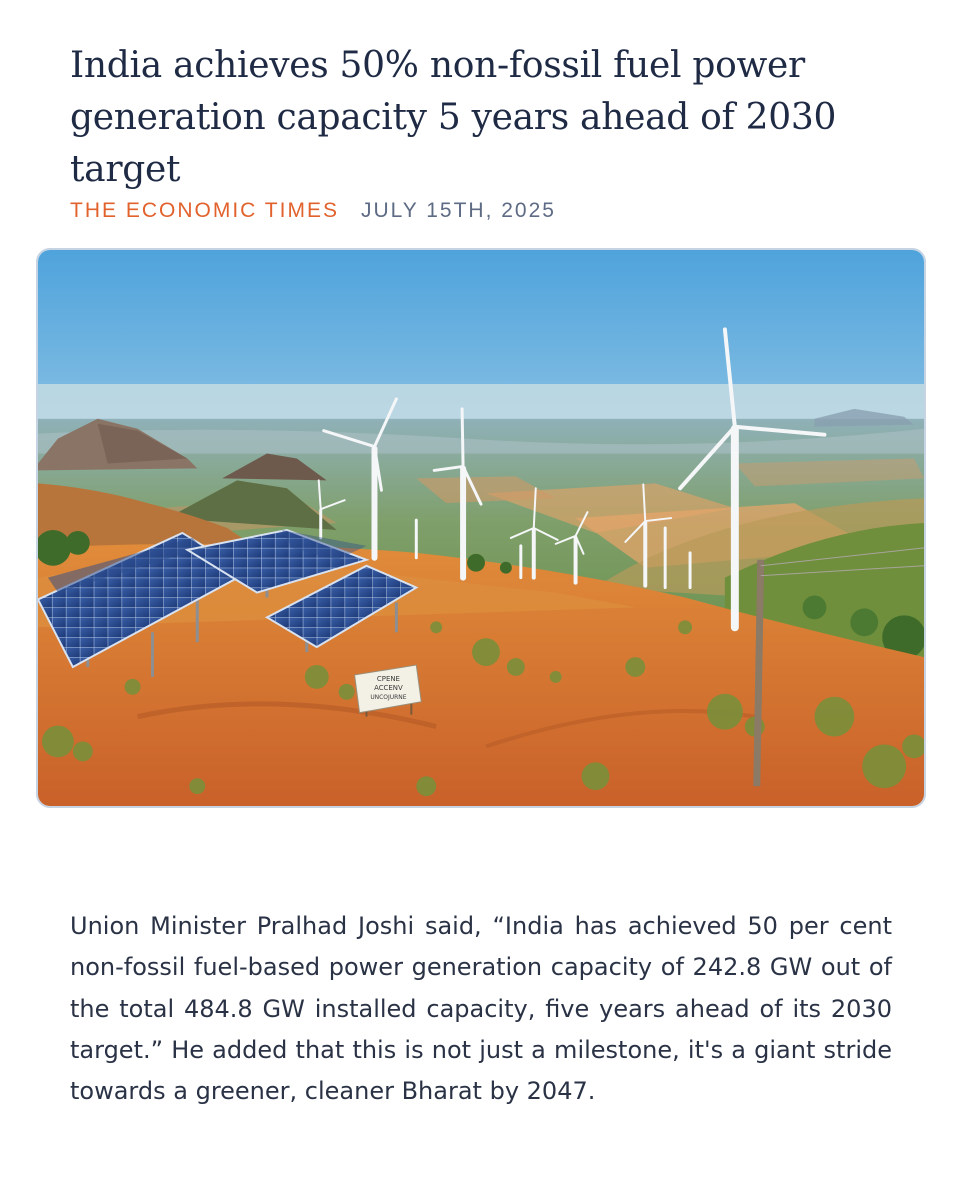  What do you see at coordinates (388, 697) in the screenshot?
I see `sign-line-3: UNCOJURNE` at bounding box center [388, 697].